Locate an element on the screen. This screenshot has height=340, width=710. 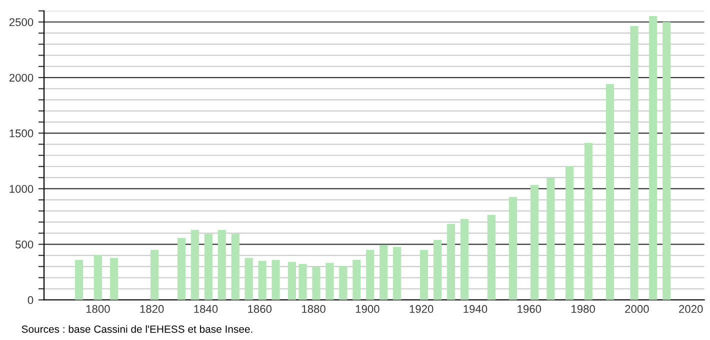
x-tick-label: 1800 is located at coordinates (98, 309).